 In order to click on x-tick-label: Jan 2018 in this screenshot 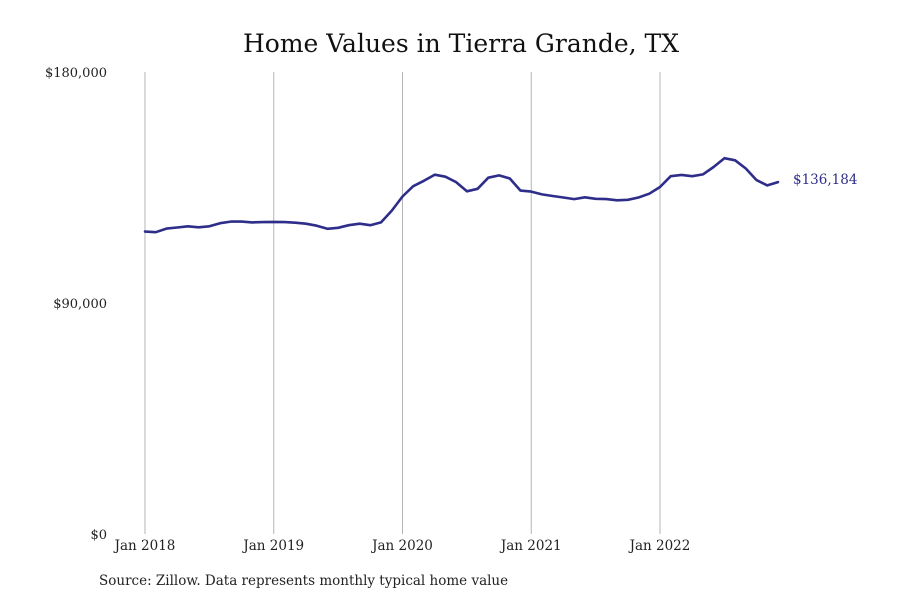, I will do `click(144, 546)`.